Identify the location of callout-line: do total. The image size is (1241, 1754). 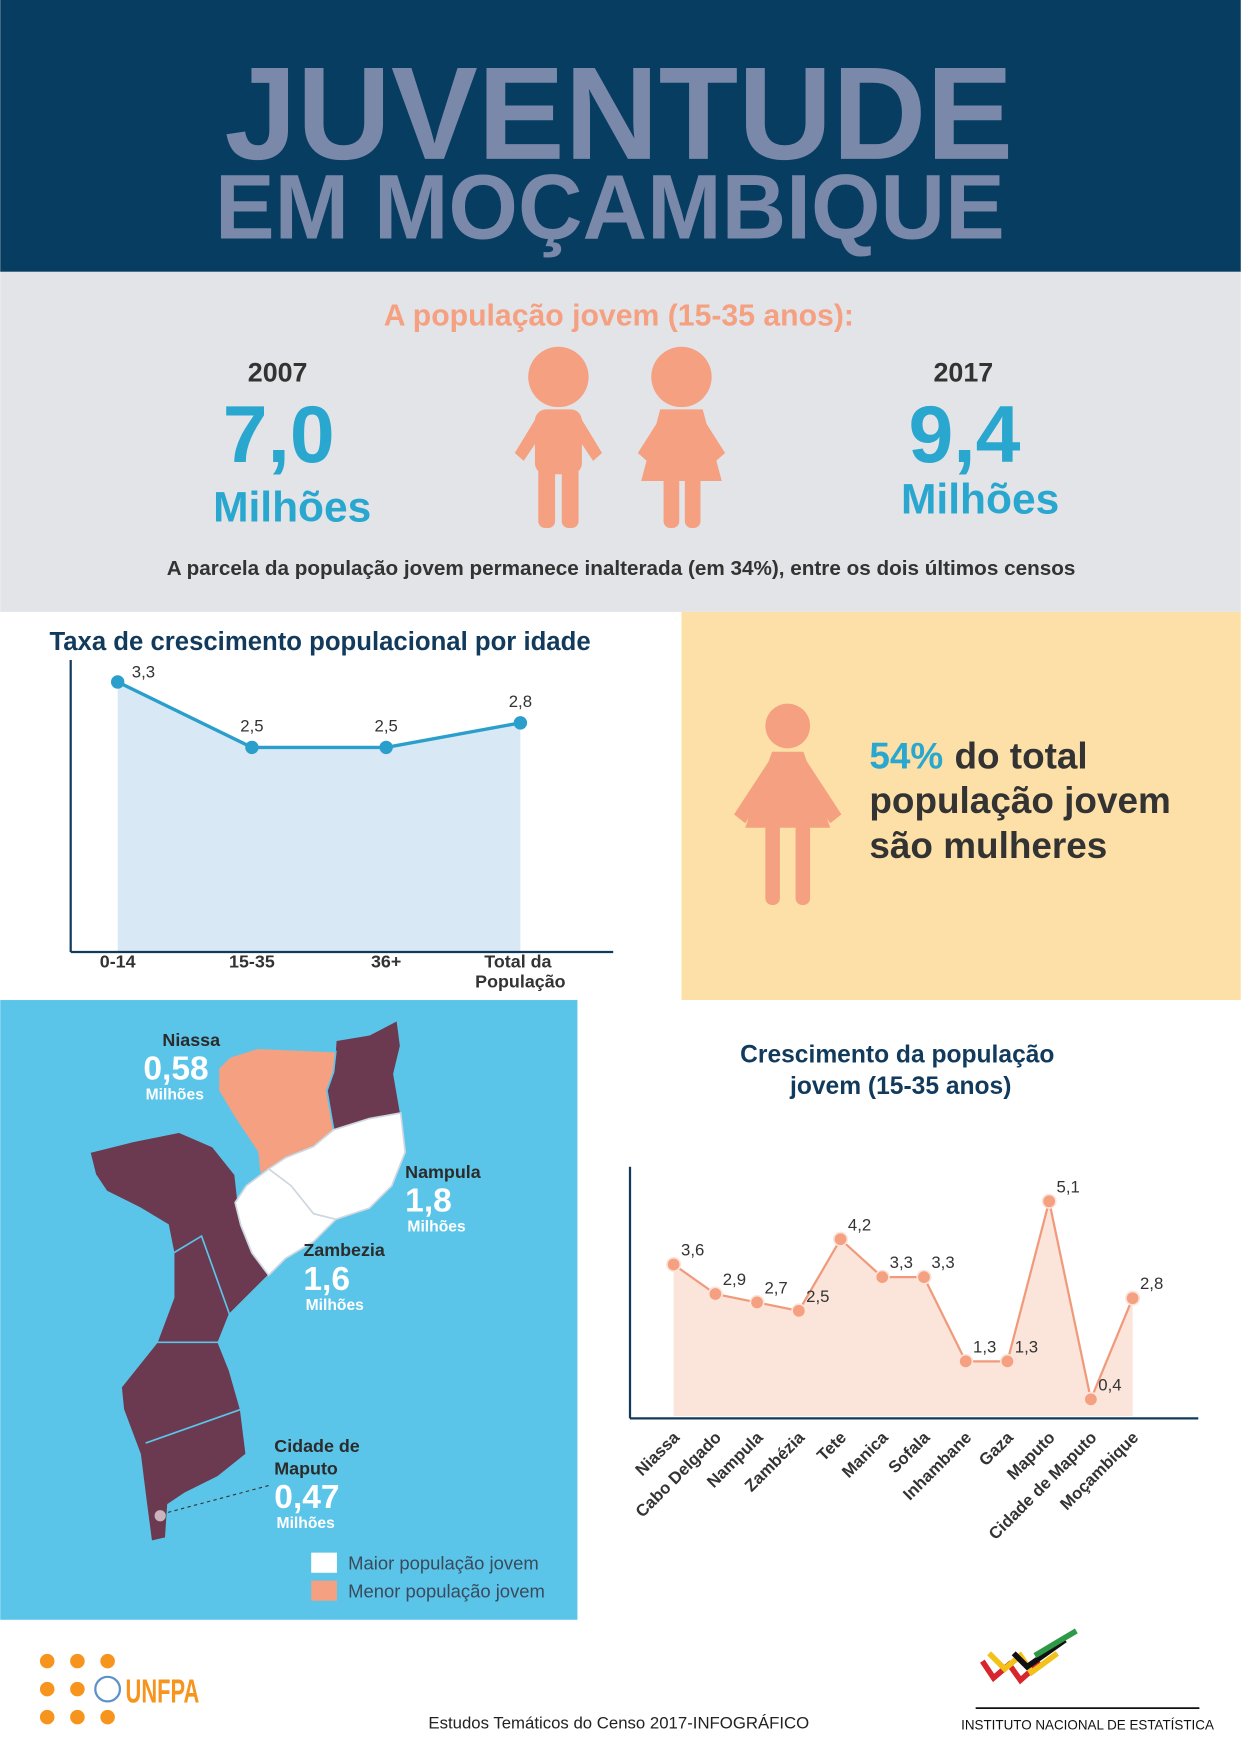
(1020, 755).